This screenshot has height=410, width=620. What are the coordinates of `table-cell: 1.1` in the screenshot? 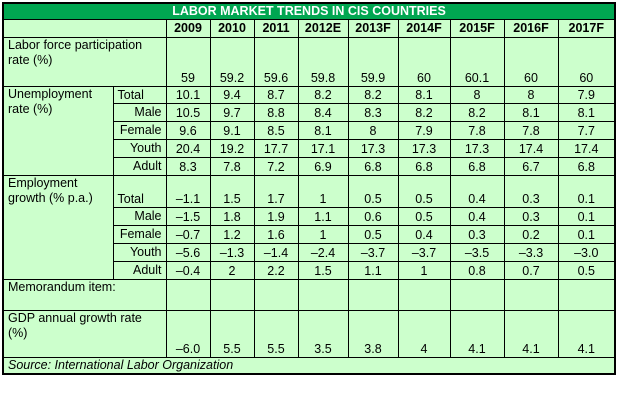 It's located at (373, 270).